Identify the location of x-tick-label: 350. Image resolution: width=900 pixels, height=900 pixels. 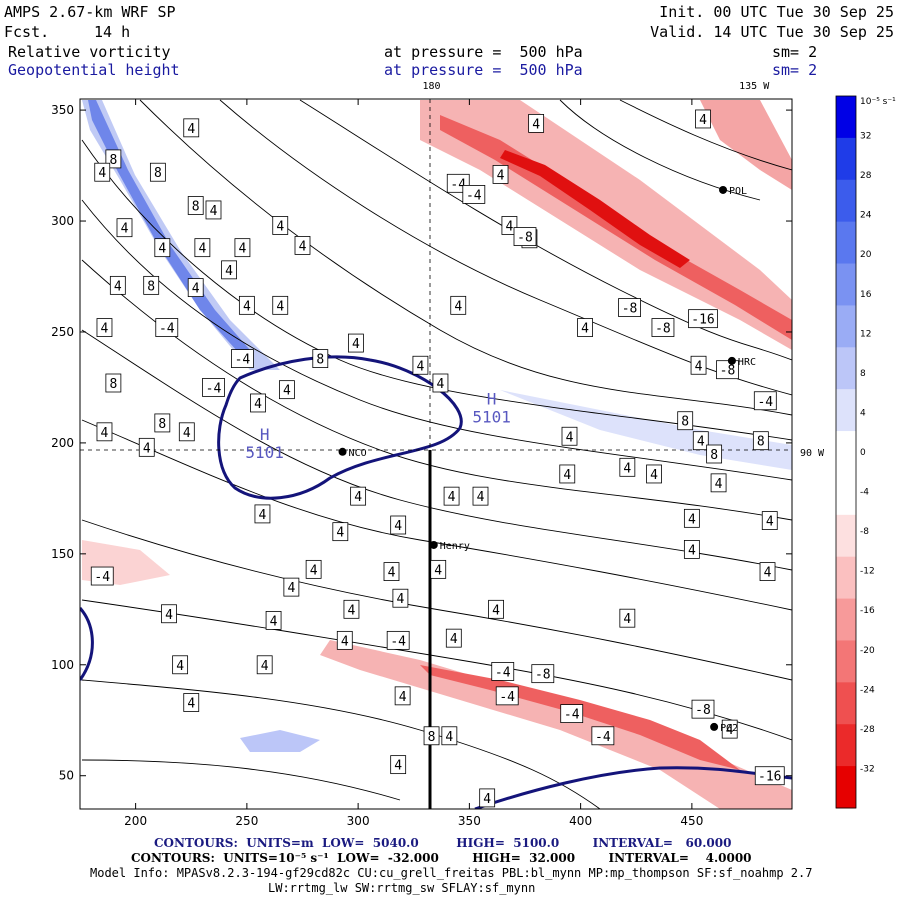
(469, 821).